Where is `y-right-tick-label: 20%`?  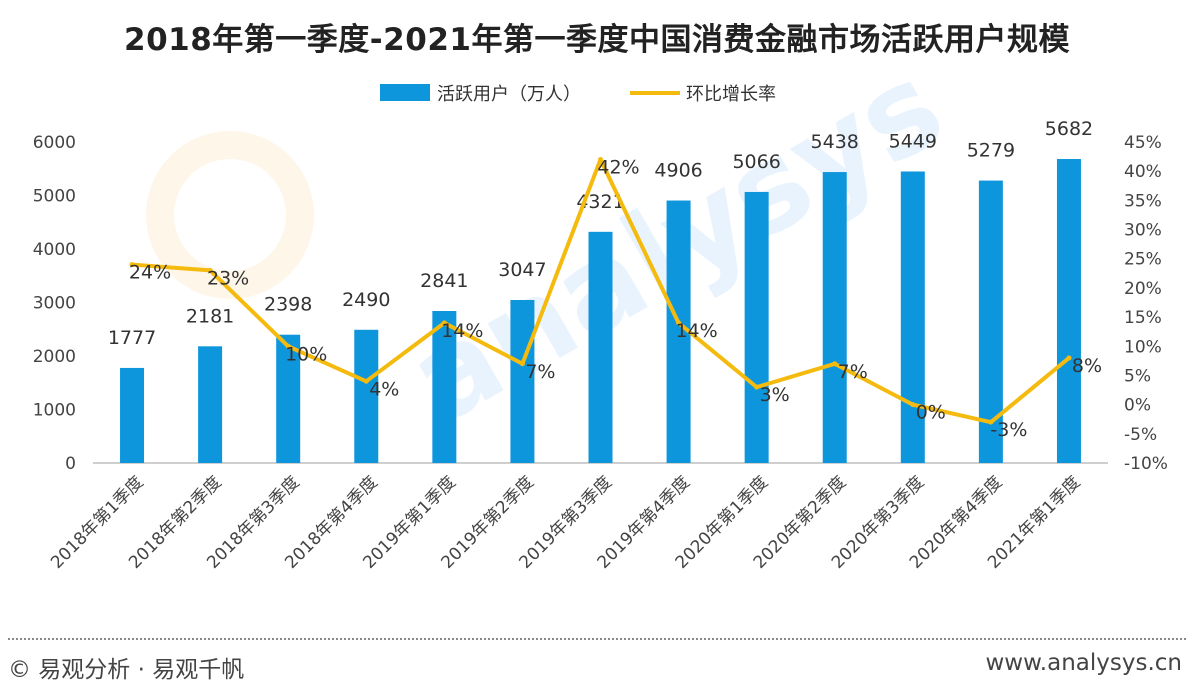
y-right-tick-label: 20% is located at coordinates (1143, 289).